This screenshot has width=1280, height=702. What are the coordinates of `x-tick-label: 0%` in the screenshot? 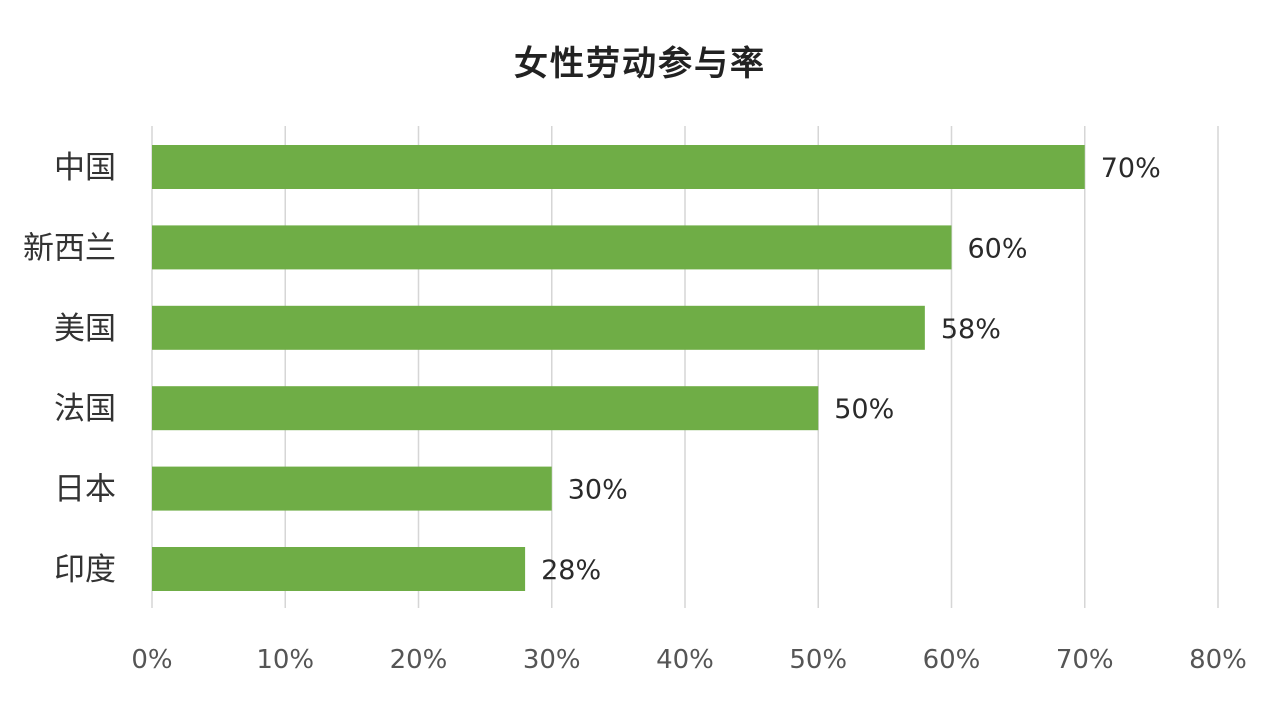 It's located at (151, 660).